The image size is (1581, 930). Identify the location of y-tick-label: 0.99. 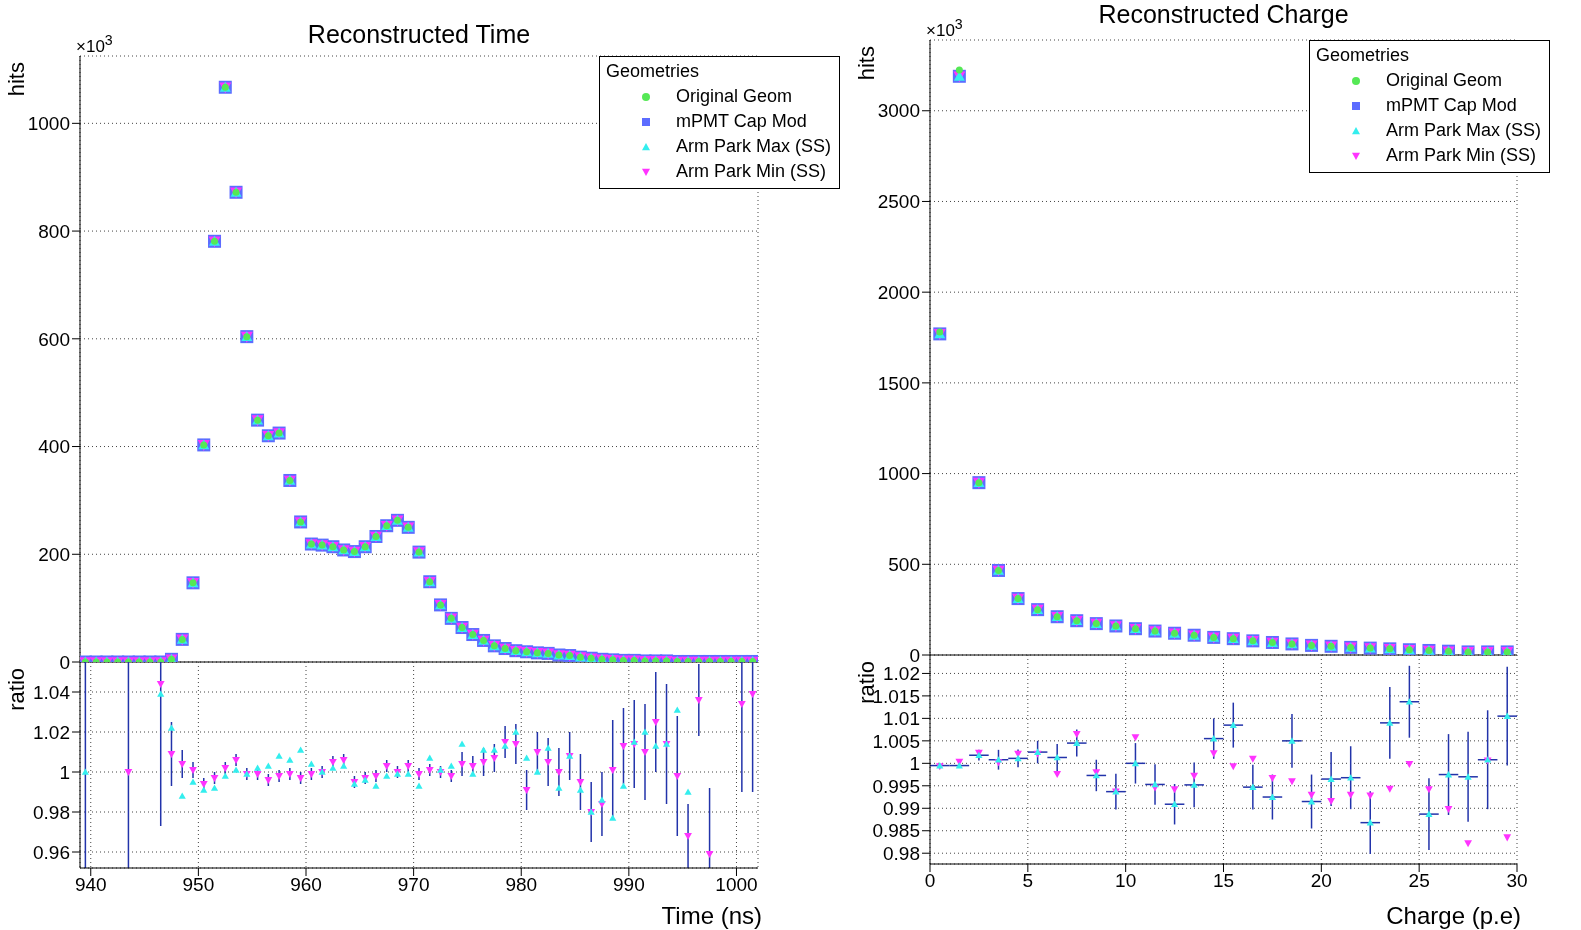
(901, 809).